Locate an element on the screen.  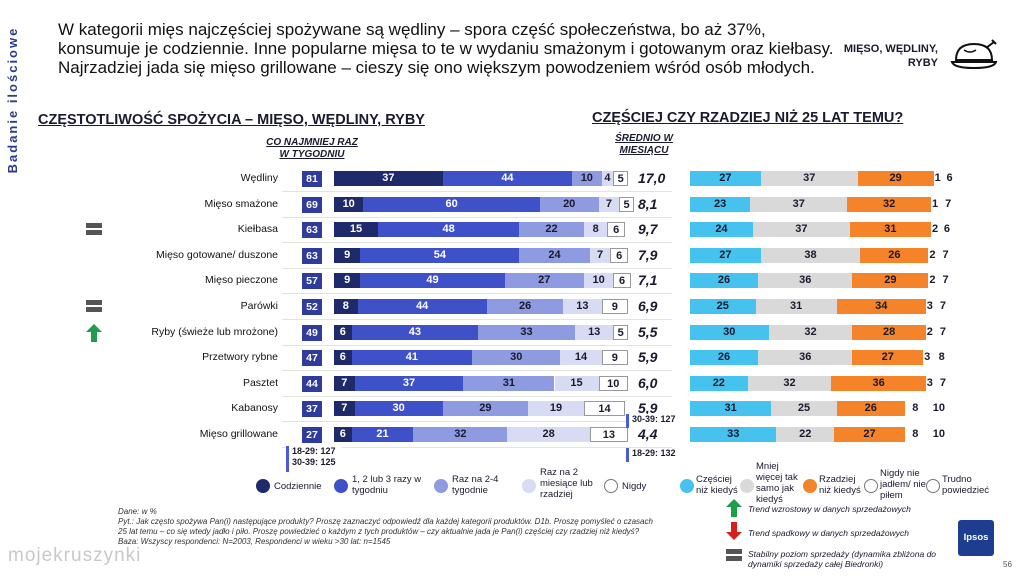
change-segment: 27 is located at coordinates (725, 178).